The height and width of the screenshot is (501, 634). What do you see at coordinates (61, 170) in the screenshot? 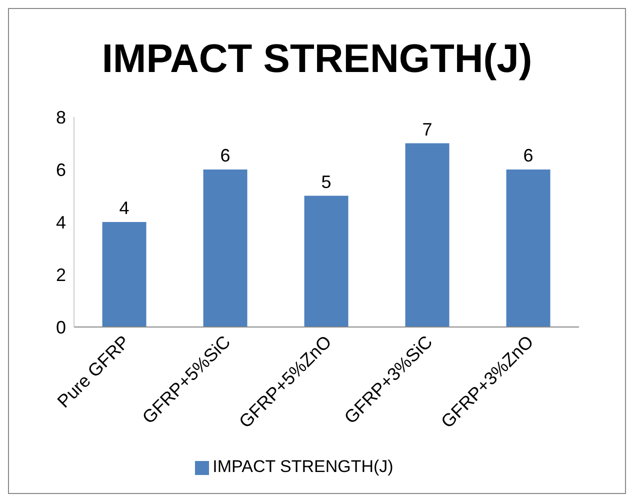
I see `y-tick-label: 6` at bounding box center [61, 170].